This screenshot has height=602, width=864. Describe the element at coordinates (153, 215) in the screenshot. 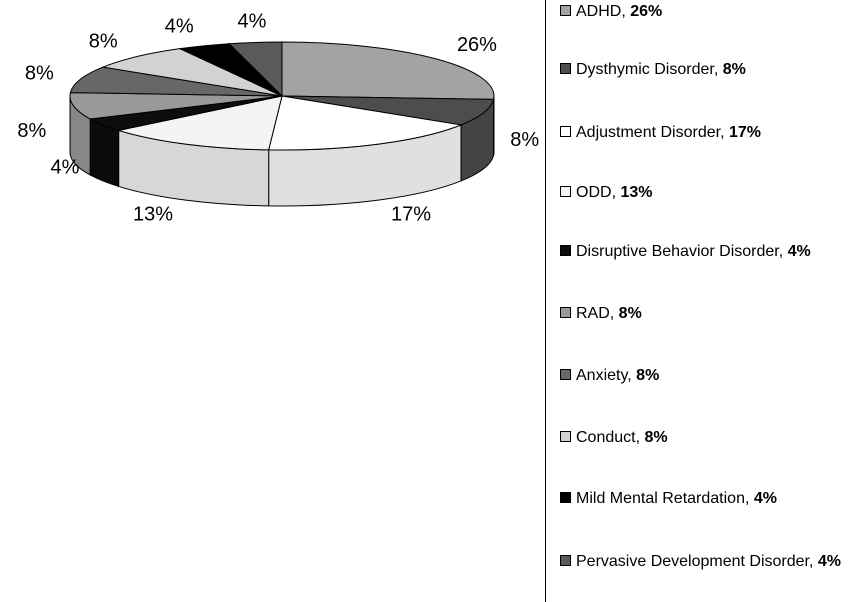

I see `pie-label-odd: 13%` at that location.